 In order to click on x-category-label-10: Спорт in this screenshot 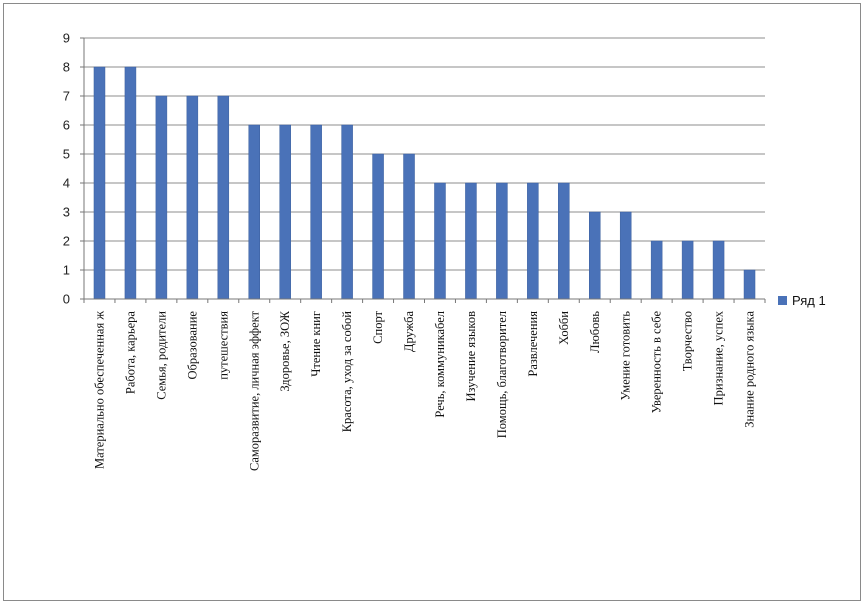, I will do `click(378, 326)`.